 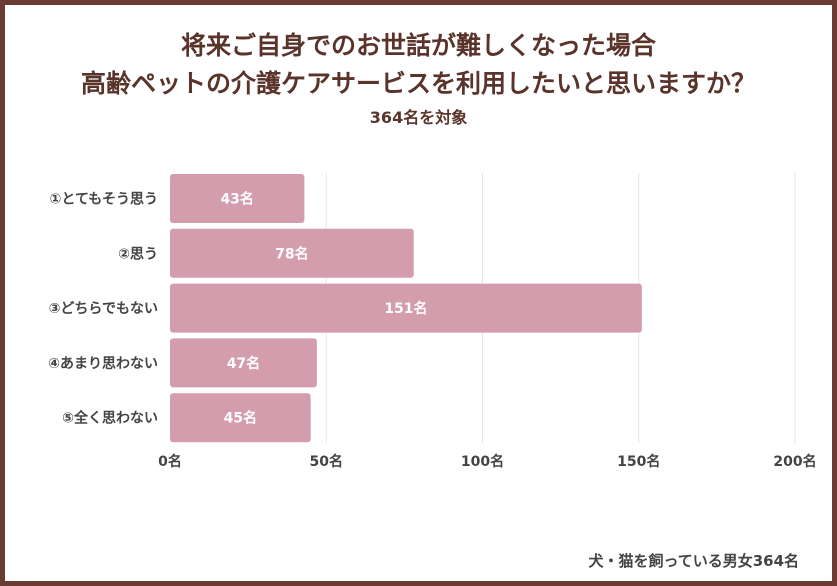 I want to click on bar-value-label: 43名, so click(x=236, y=199).